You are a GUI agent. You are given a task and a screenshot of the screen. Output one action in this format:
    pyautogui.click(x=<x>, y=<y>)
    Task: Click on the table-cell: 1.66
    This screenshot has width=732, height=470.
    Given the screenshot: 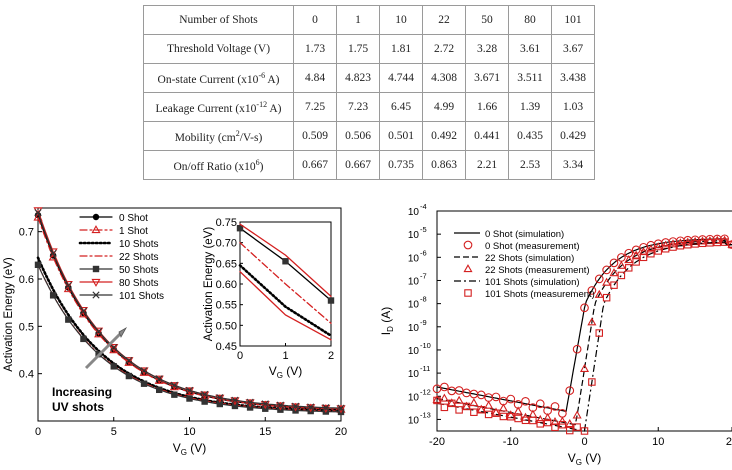 What is the action you would take?
    pyautogui.click(x=487, y=107)
    